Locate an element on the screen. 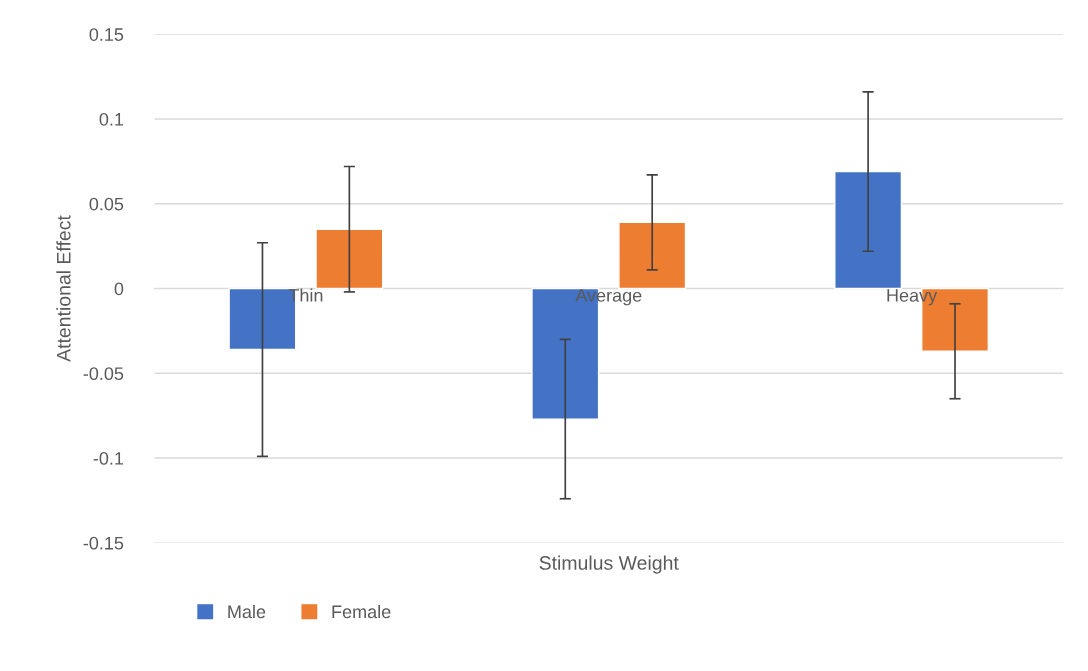 Image resolution: width=1088 pixels, height=671 pixels. y-tick-label: -0.15 is located at coordinates (103, 543).